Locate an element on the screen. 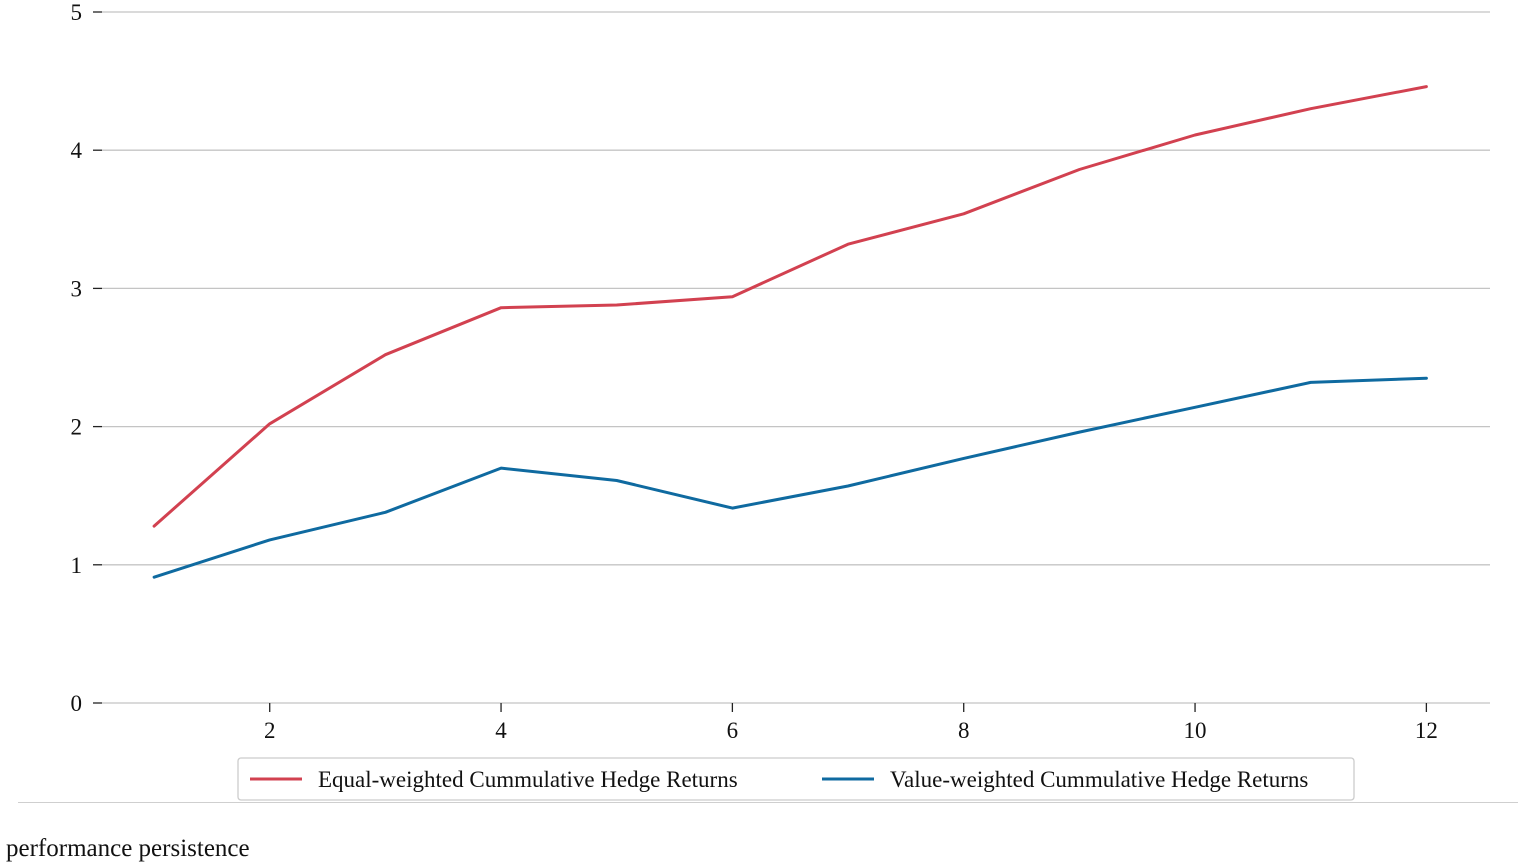 The width and height of the screenshot is (1534, 864). legend-label-1: Equal-weighted Cummulative Hedge Returns is located at coordinates (528, 779).